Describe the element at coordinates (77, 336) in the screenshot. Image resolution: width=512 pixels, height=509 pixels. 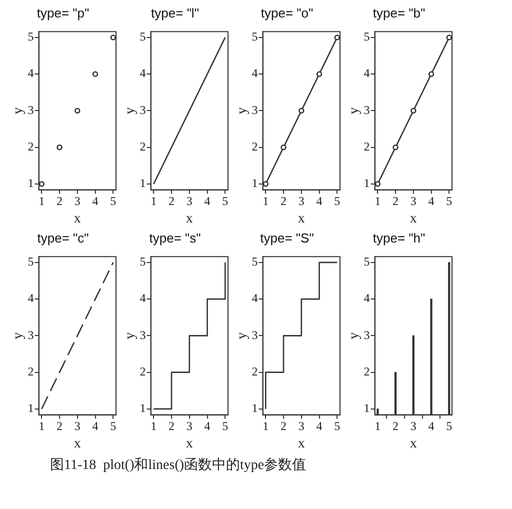
I see `line-series` at that location.